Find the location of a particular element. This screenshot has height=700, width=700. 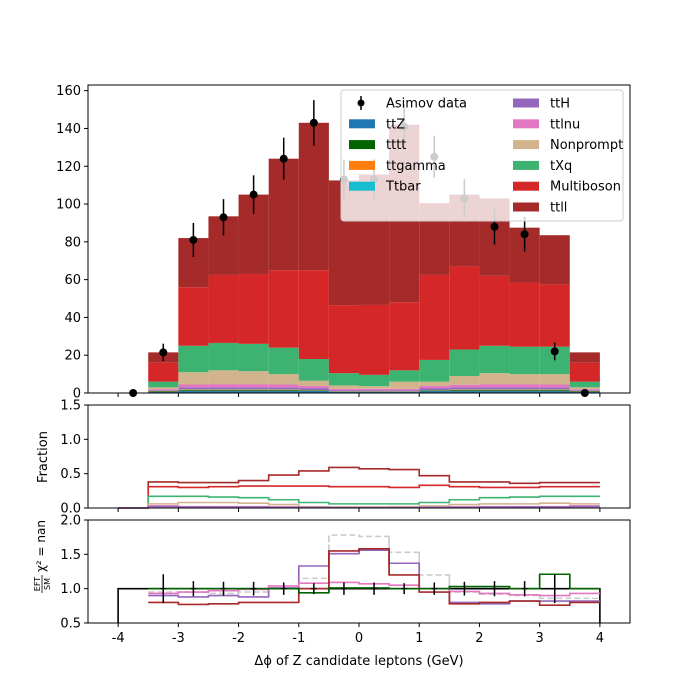

ratio-y-tick-label: 1.5 is located at coordinates (70, 555).